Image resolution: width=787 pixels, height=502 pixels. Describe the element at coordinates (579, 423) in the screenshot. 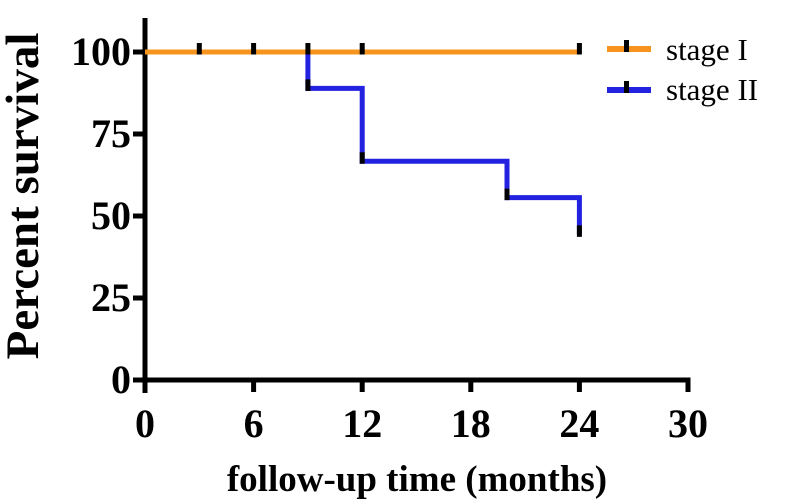

I see `x-tick-label: 24` at that location.